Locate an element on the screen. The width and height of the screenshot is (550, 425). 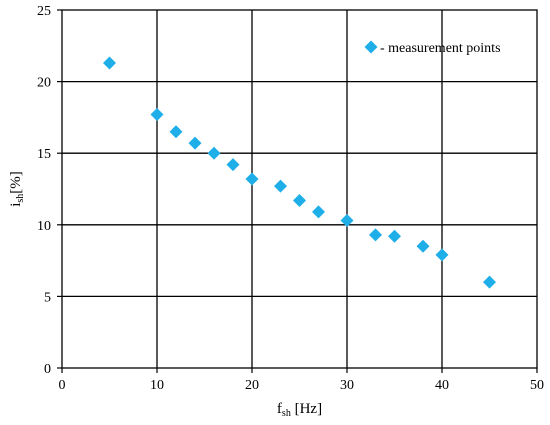
x-tick-label: 50 is located at coordinates (537, 385).